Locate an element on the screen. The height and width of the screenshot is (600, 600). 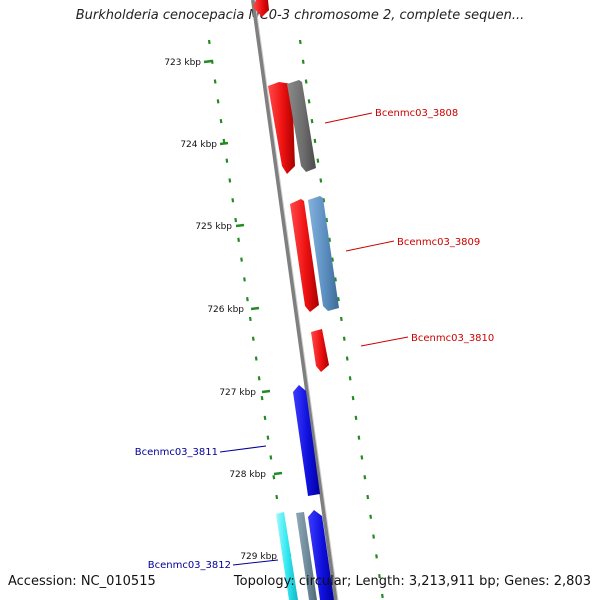
gene-feature-red-small is located at coordinates (320, 350).